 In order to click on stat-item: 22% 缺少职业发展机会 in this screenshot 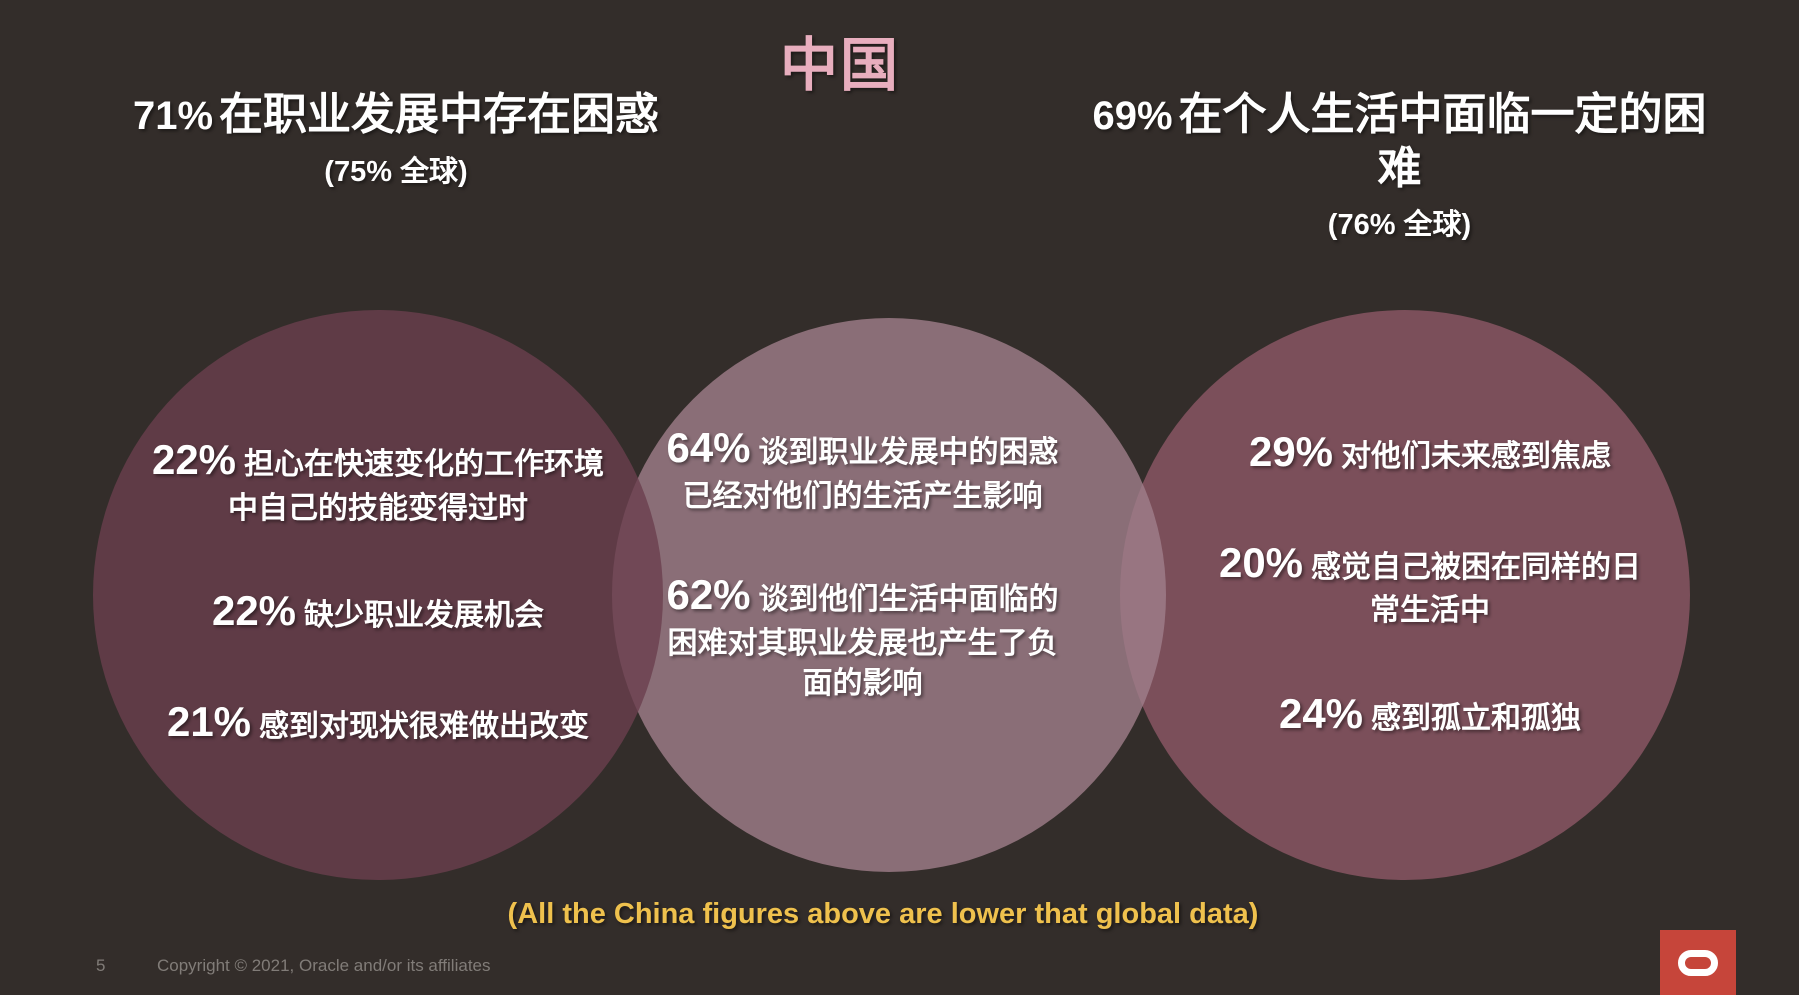, I will do `click(378, 611)`.